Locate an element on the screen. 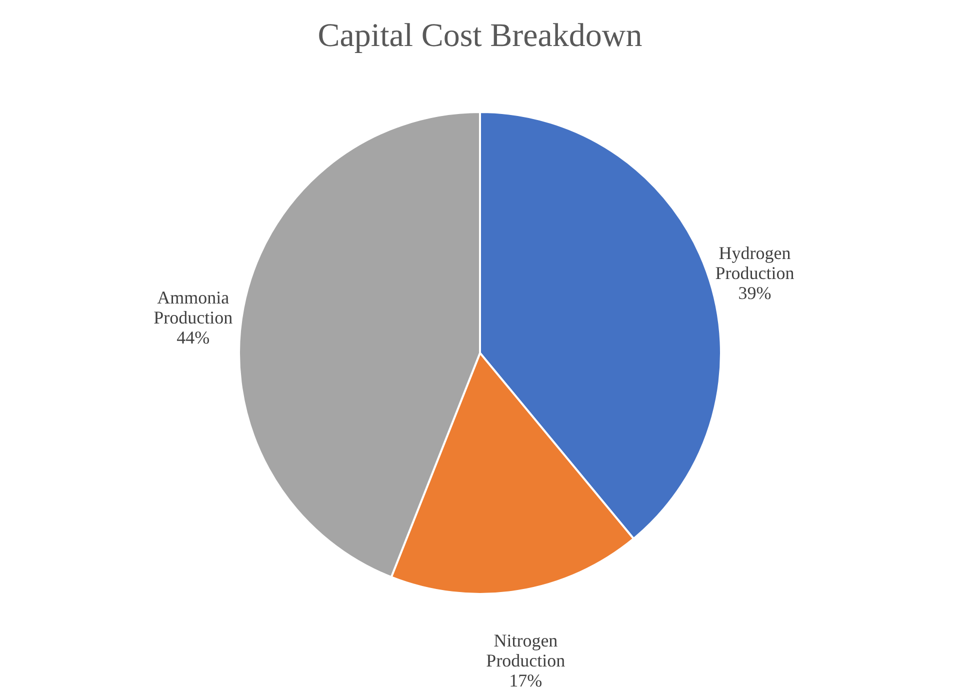 This screenshot has width=960, height=690. data-label: 44% is located at coordinates (193, 337).